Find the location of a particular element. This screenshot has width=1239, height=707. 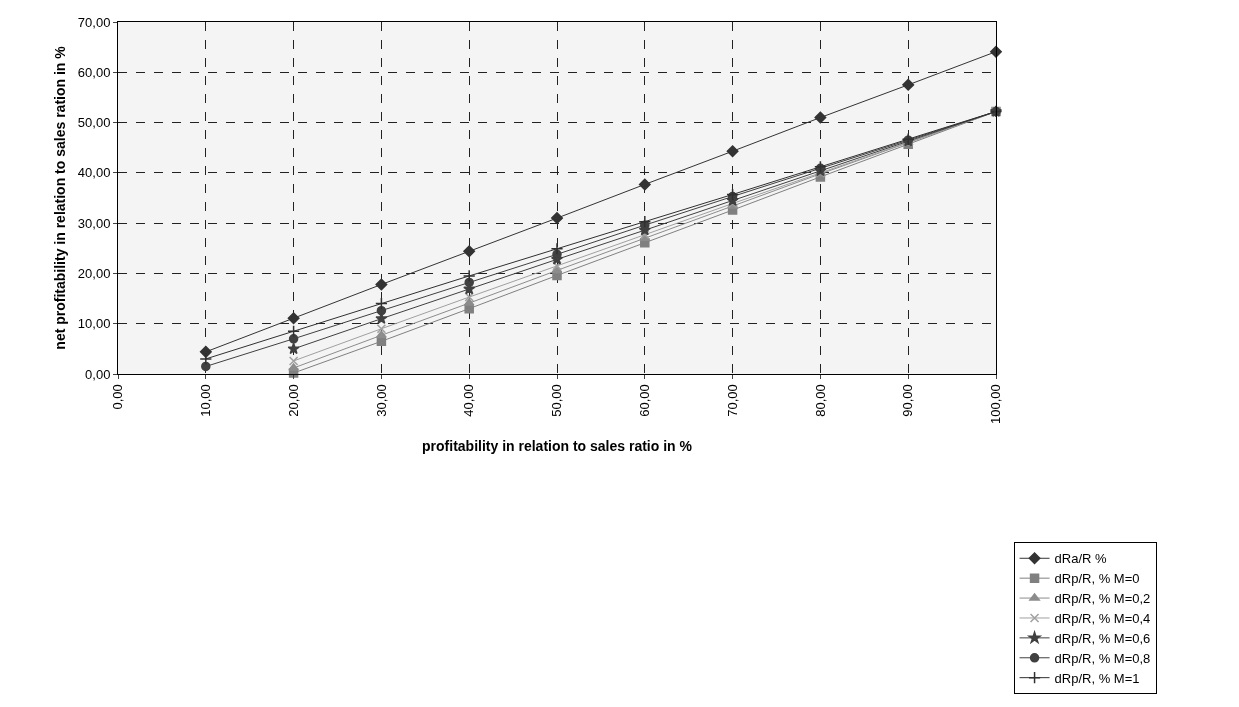

y-tick-label: 60,00 is located at coordinates (94, 72).